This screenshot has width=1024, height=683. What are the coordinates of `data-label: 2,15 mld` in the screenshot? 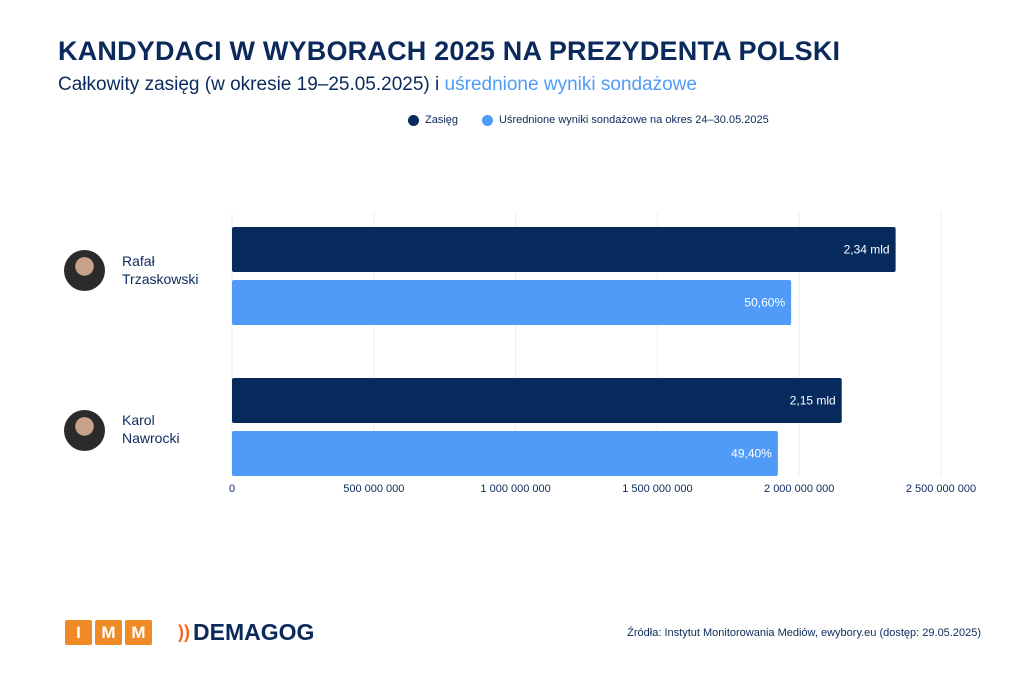 It's located at (813, 401).